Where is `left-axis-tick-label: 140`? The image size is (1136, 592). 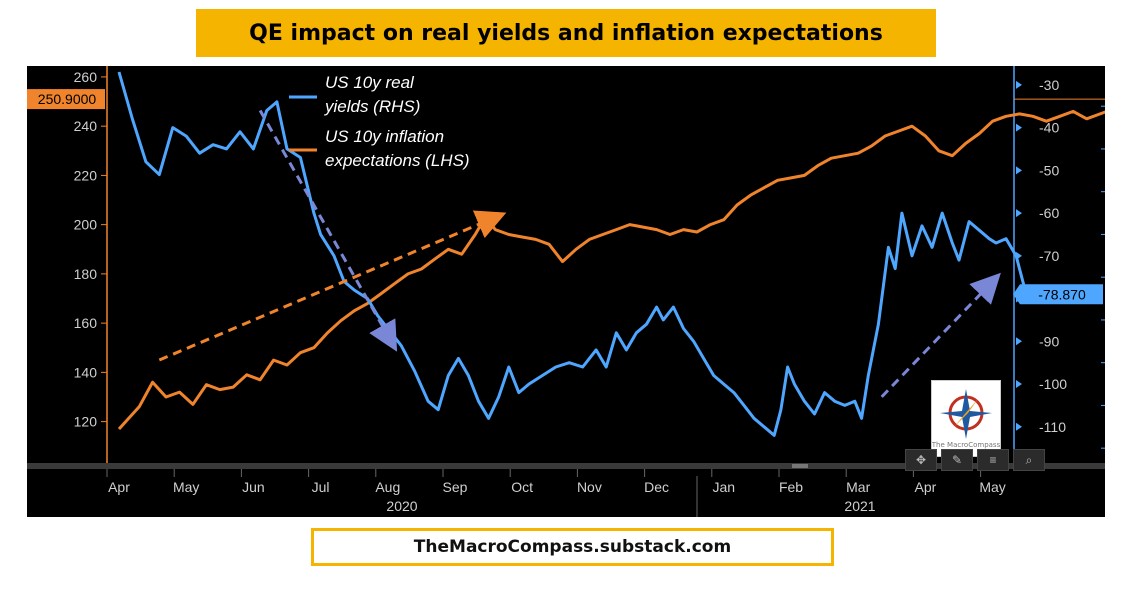 left-axis-tick-label: 140 is located at coordinates (86, 372).